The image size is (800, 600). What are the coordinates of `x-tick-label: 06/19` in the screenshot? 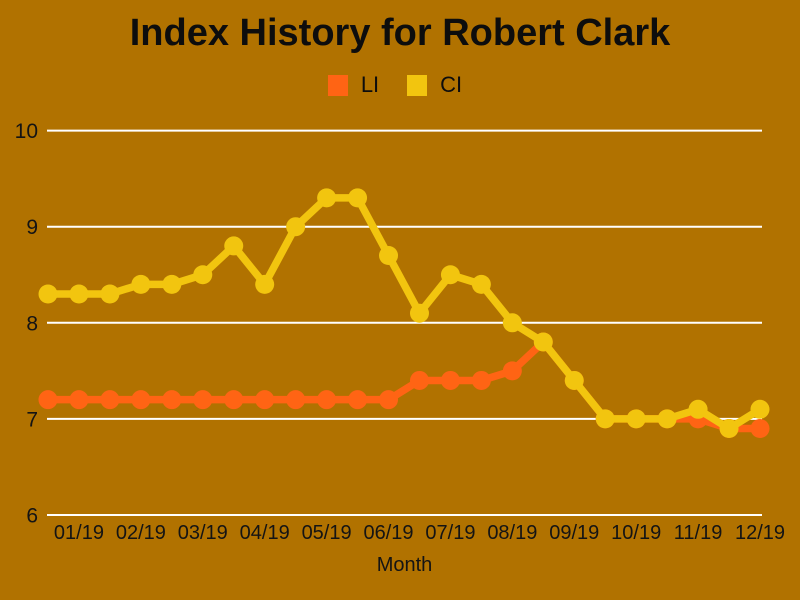 It's located at (388, 533).